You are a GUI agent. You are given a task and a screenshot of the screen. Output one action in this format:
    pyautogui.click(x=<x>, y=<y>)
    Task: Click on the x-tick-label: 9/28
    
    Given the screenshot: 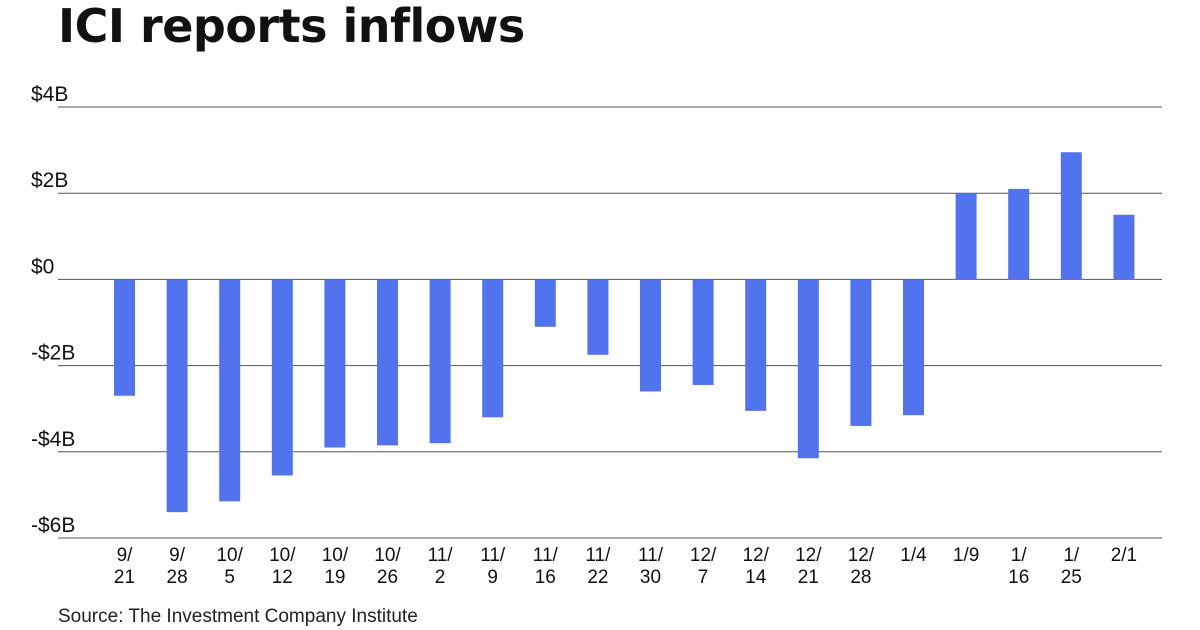 What is the action you would take?
    pyautogui.click(x=177, y=566)
    